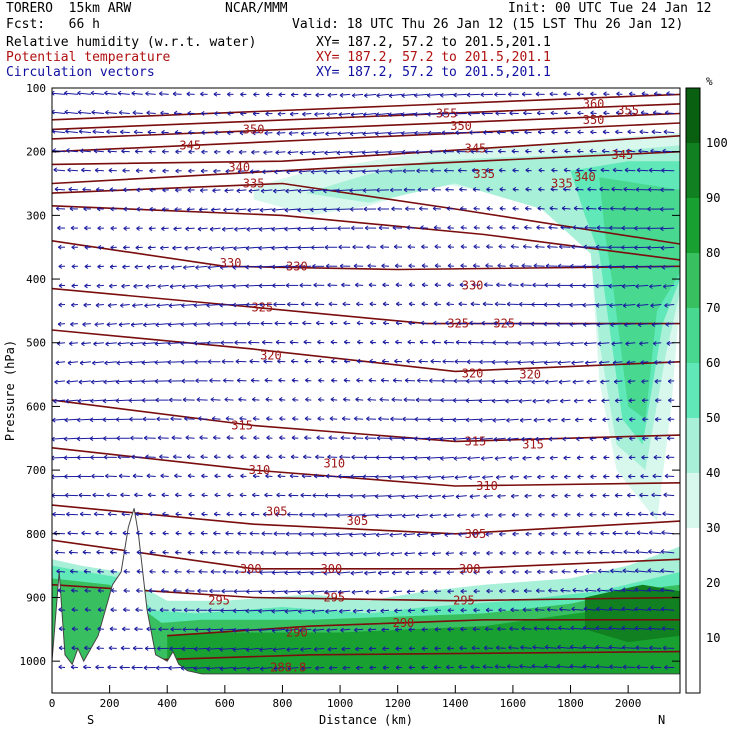 The height and width of the screenshot is (740, 740). I want to click on theta-label: 305, so click(358, 521).